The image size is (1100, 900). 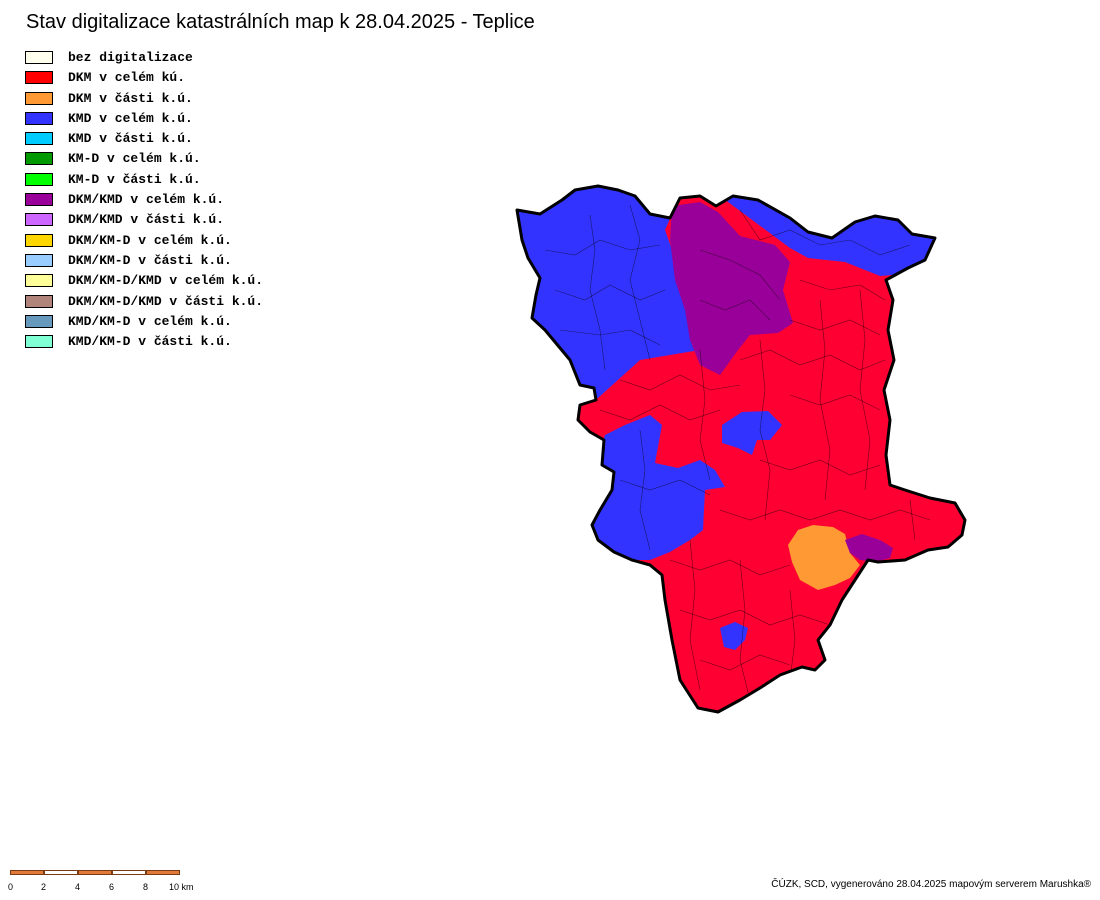 I want to click on legend-label: KM-D v celém k.ú., so click(x=134, y=159).